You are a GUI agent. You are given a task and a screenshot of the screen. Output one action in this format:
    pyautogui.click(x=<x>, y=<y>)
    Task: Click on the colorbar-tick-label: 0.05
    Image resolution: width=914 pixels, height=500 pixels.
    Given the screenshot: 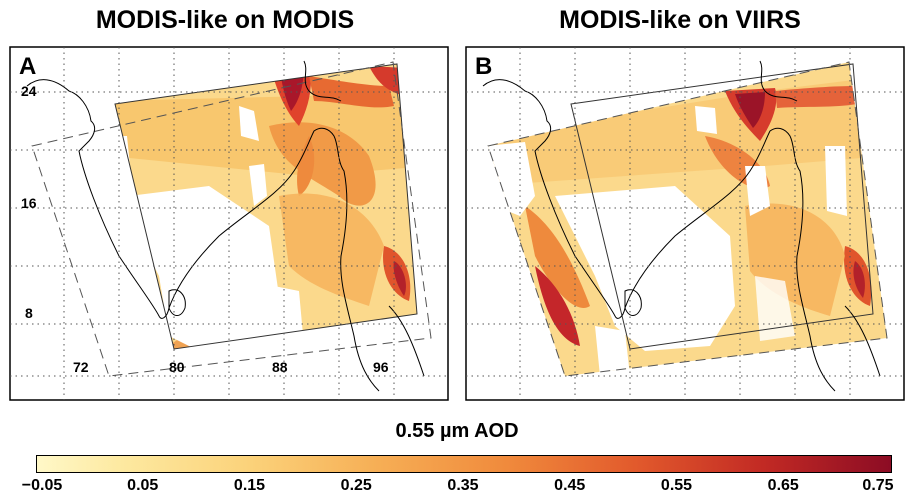 What is the action you would take?
    pyautogui.click(x=143, y=485)
    